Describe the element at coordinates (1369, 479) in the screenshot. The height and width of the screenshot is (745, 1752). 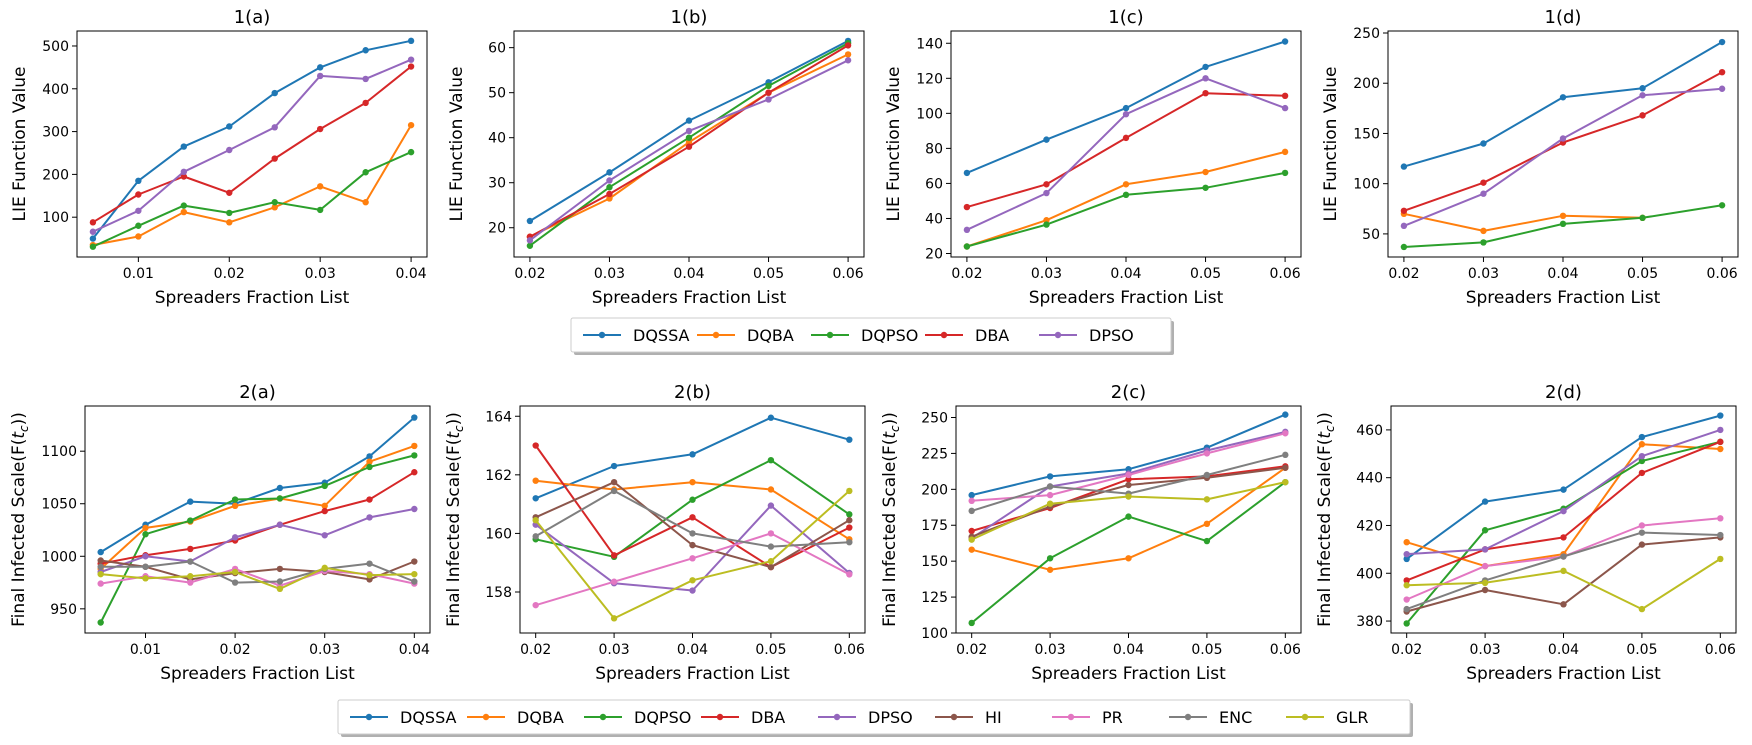
I see `y-tick-label: 440` at that location.